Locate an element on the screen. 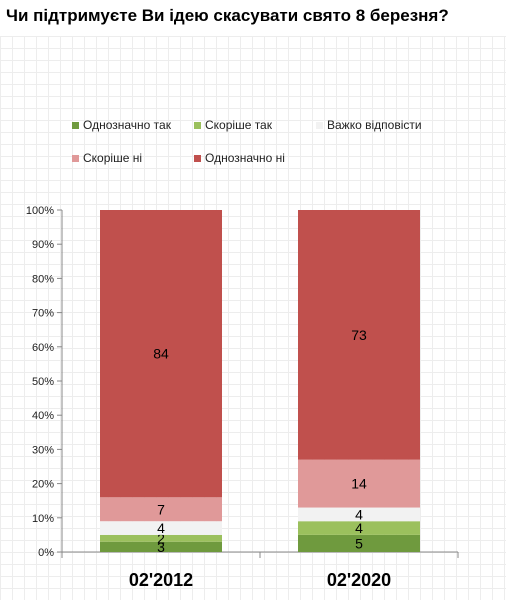 This screenshot has width=506, height=600. data-label: 73 is located at coordinates (359, 335).